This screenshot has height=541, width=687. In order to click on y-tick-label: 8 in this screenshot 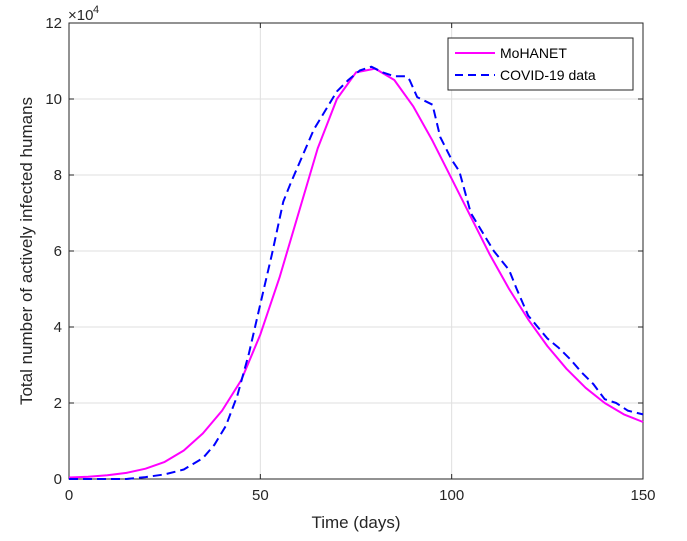, I will do `click(58, 175)`.